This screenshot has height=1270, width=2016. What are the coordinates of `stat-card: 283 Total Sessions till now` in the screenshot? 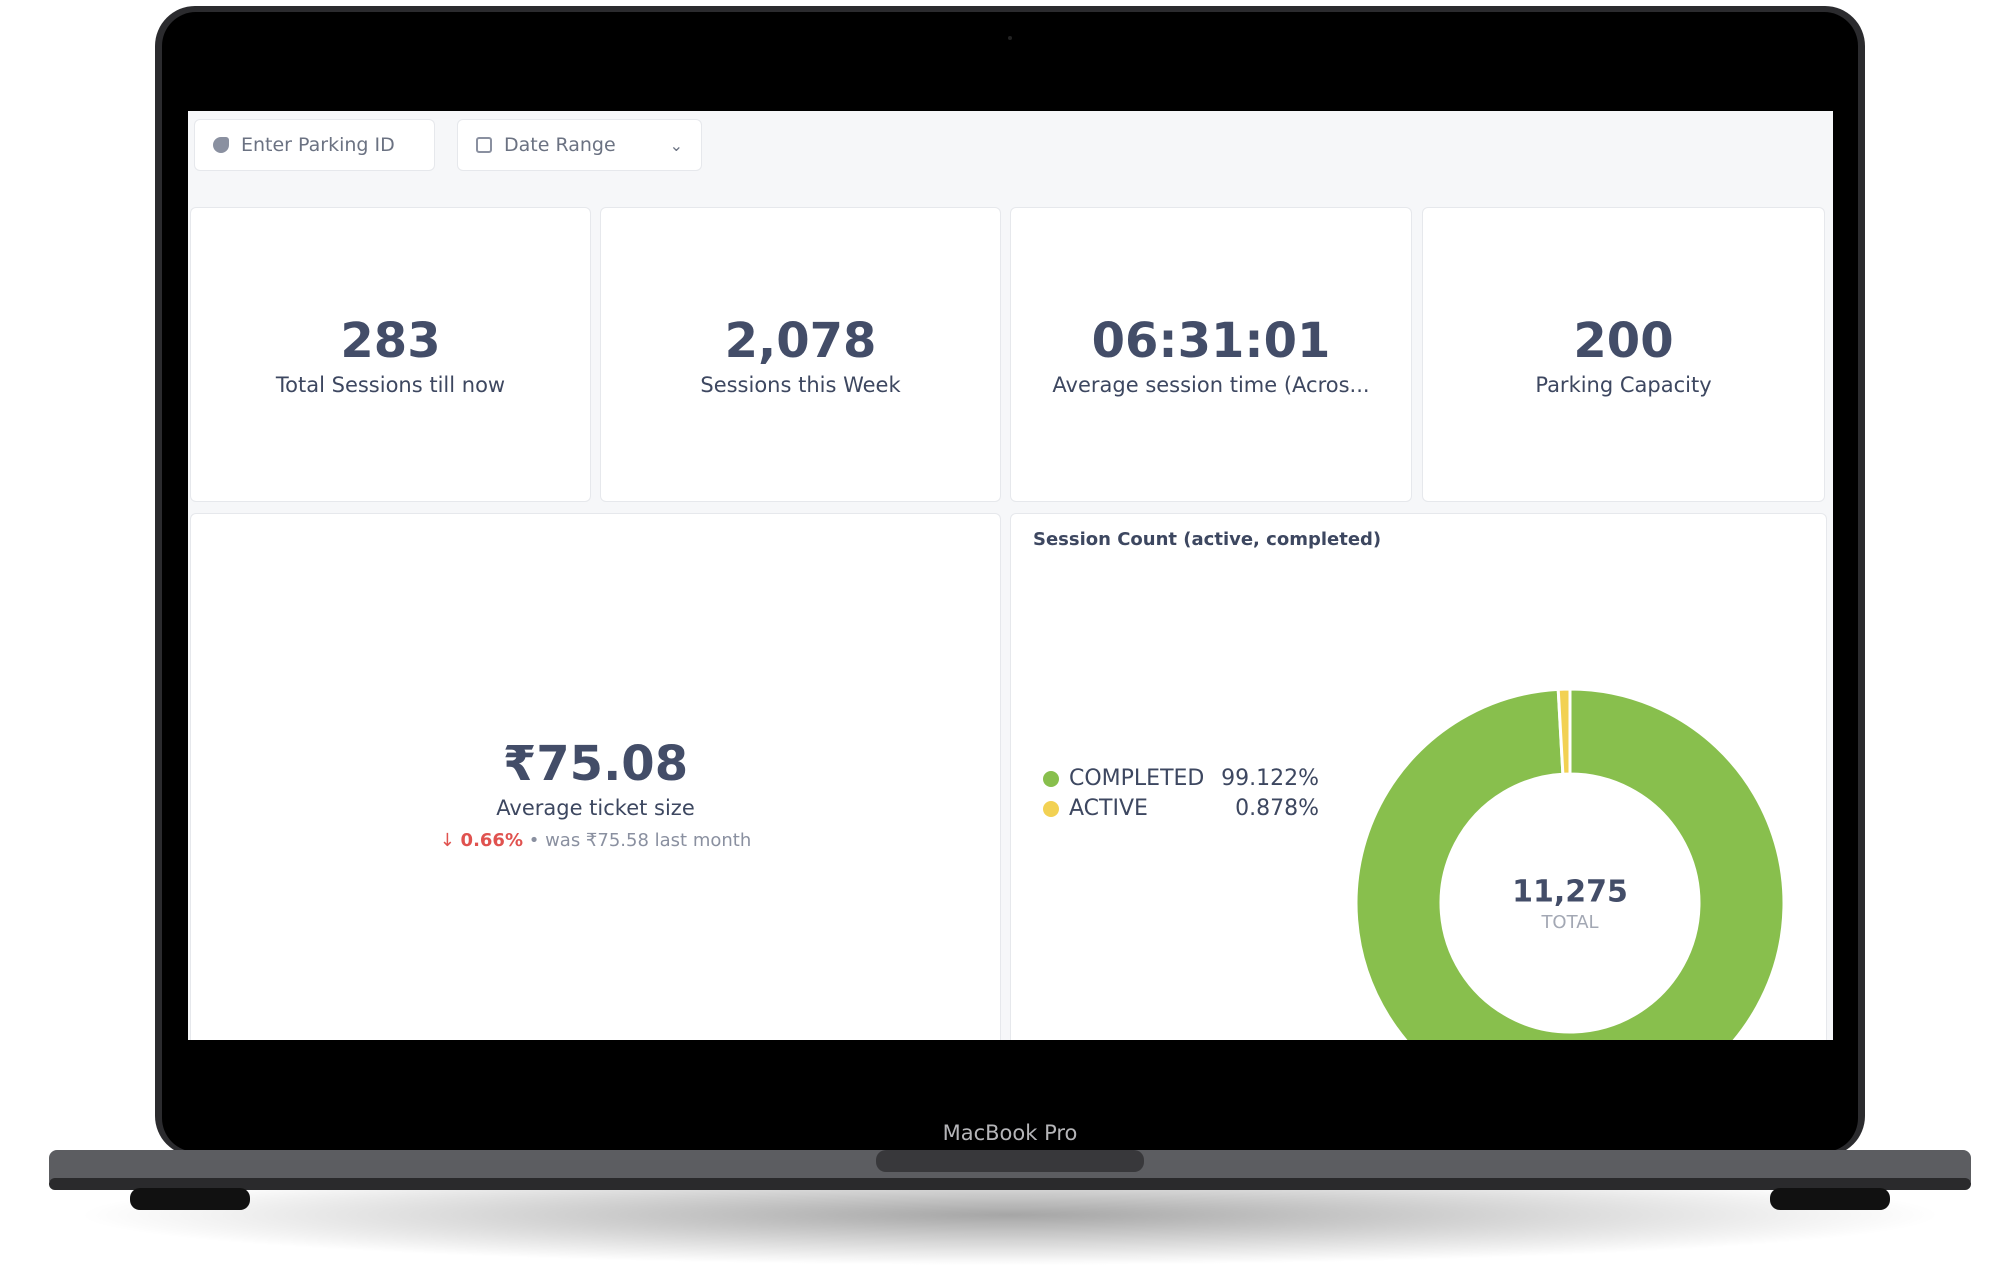 It's located at (390, 354).